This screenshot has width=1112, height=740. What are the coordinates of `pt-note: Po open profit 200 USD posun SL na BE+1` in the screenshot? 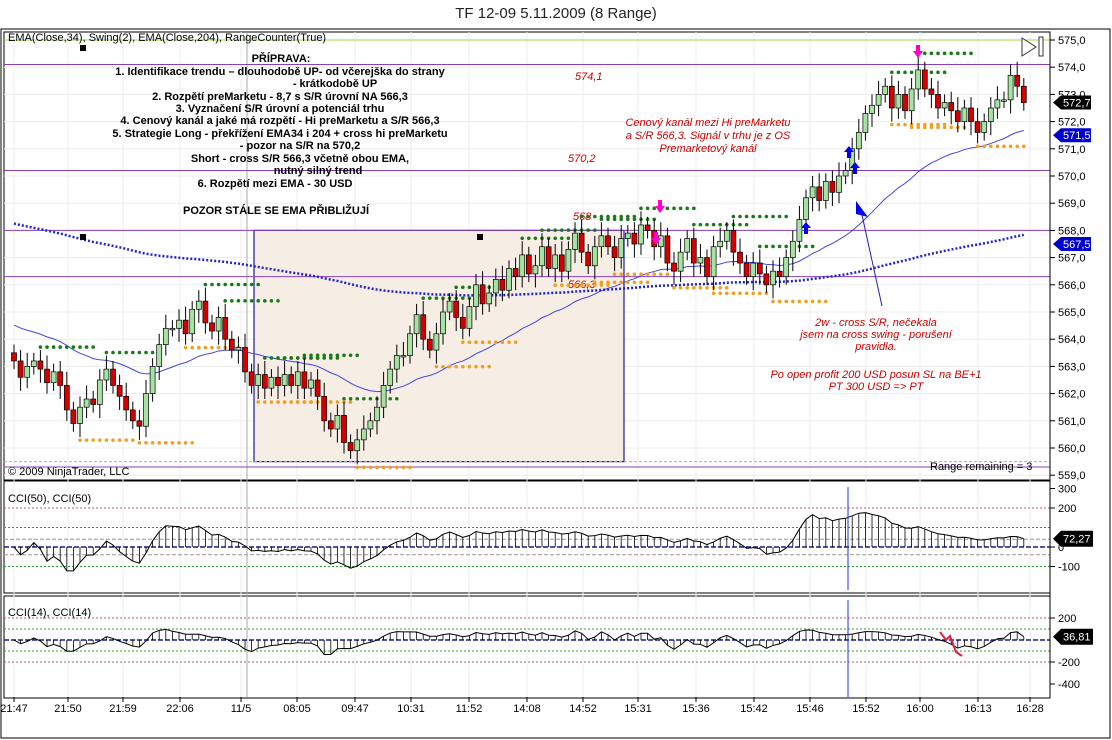 It's located at (875, 375).